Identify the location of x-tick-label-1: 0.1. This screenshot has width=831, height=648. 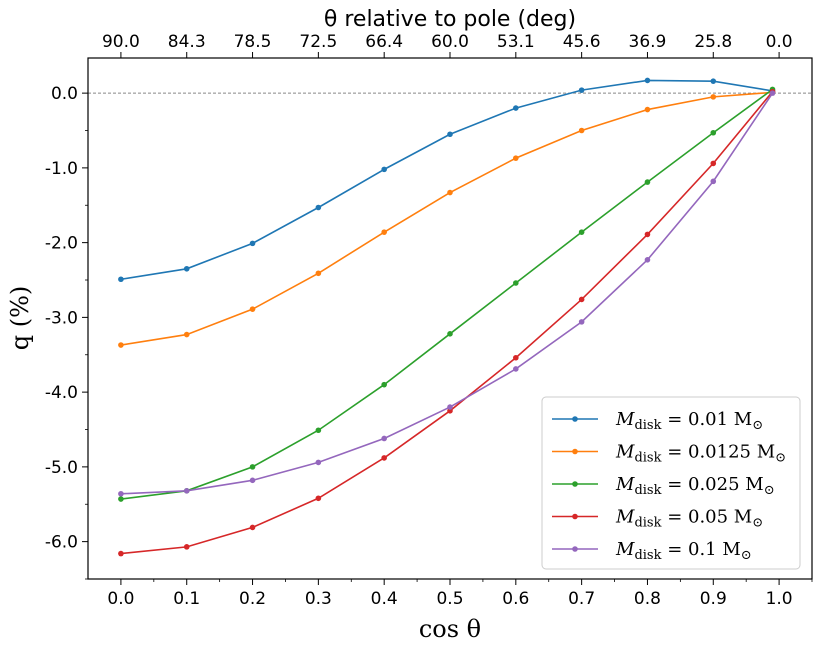
(186, 599).